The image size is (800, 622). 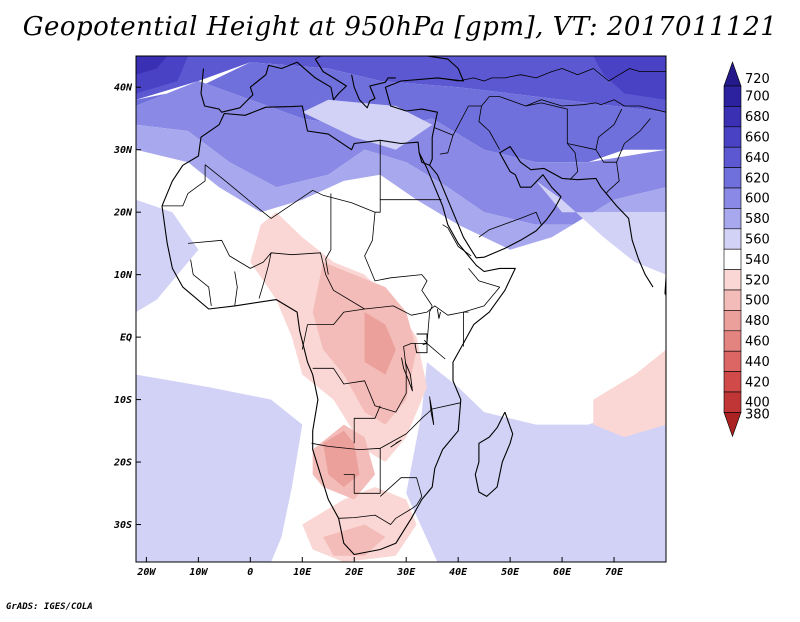 What do you see at coordinates (354, 572) in the screenshot?
I see `x-tick-label: 20E` at bounding box center [354, 572].